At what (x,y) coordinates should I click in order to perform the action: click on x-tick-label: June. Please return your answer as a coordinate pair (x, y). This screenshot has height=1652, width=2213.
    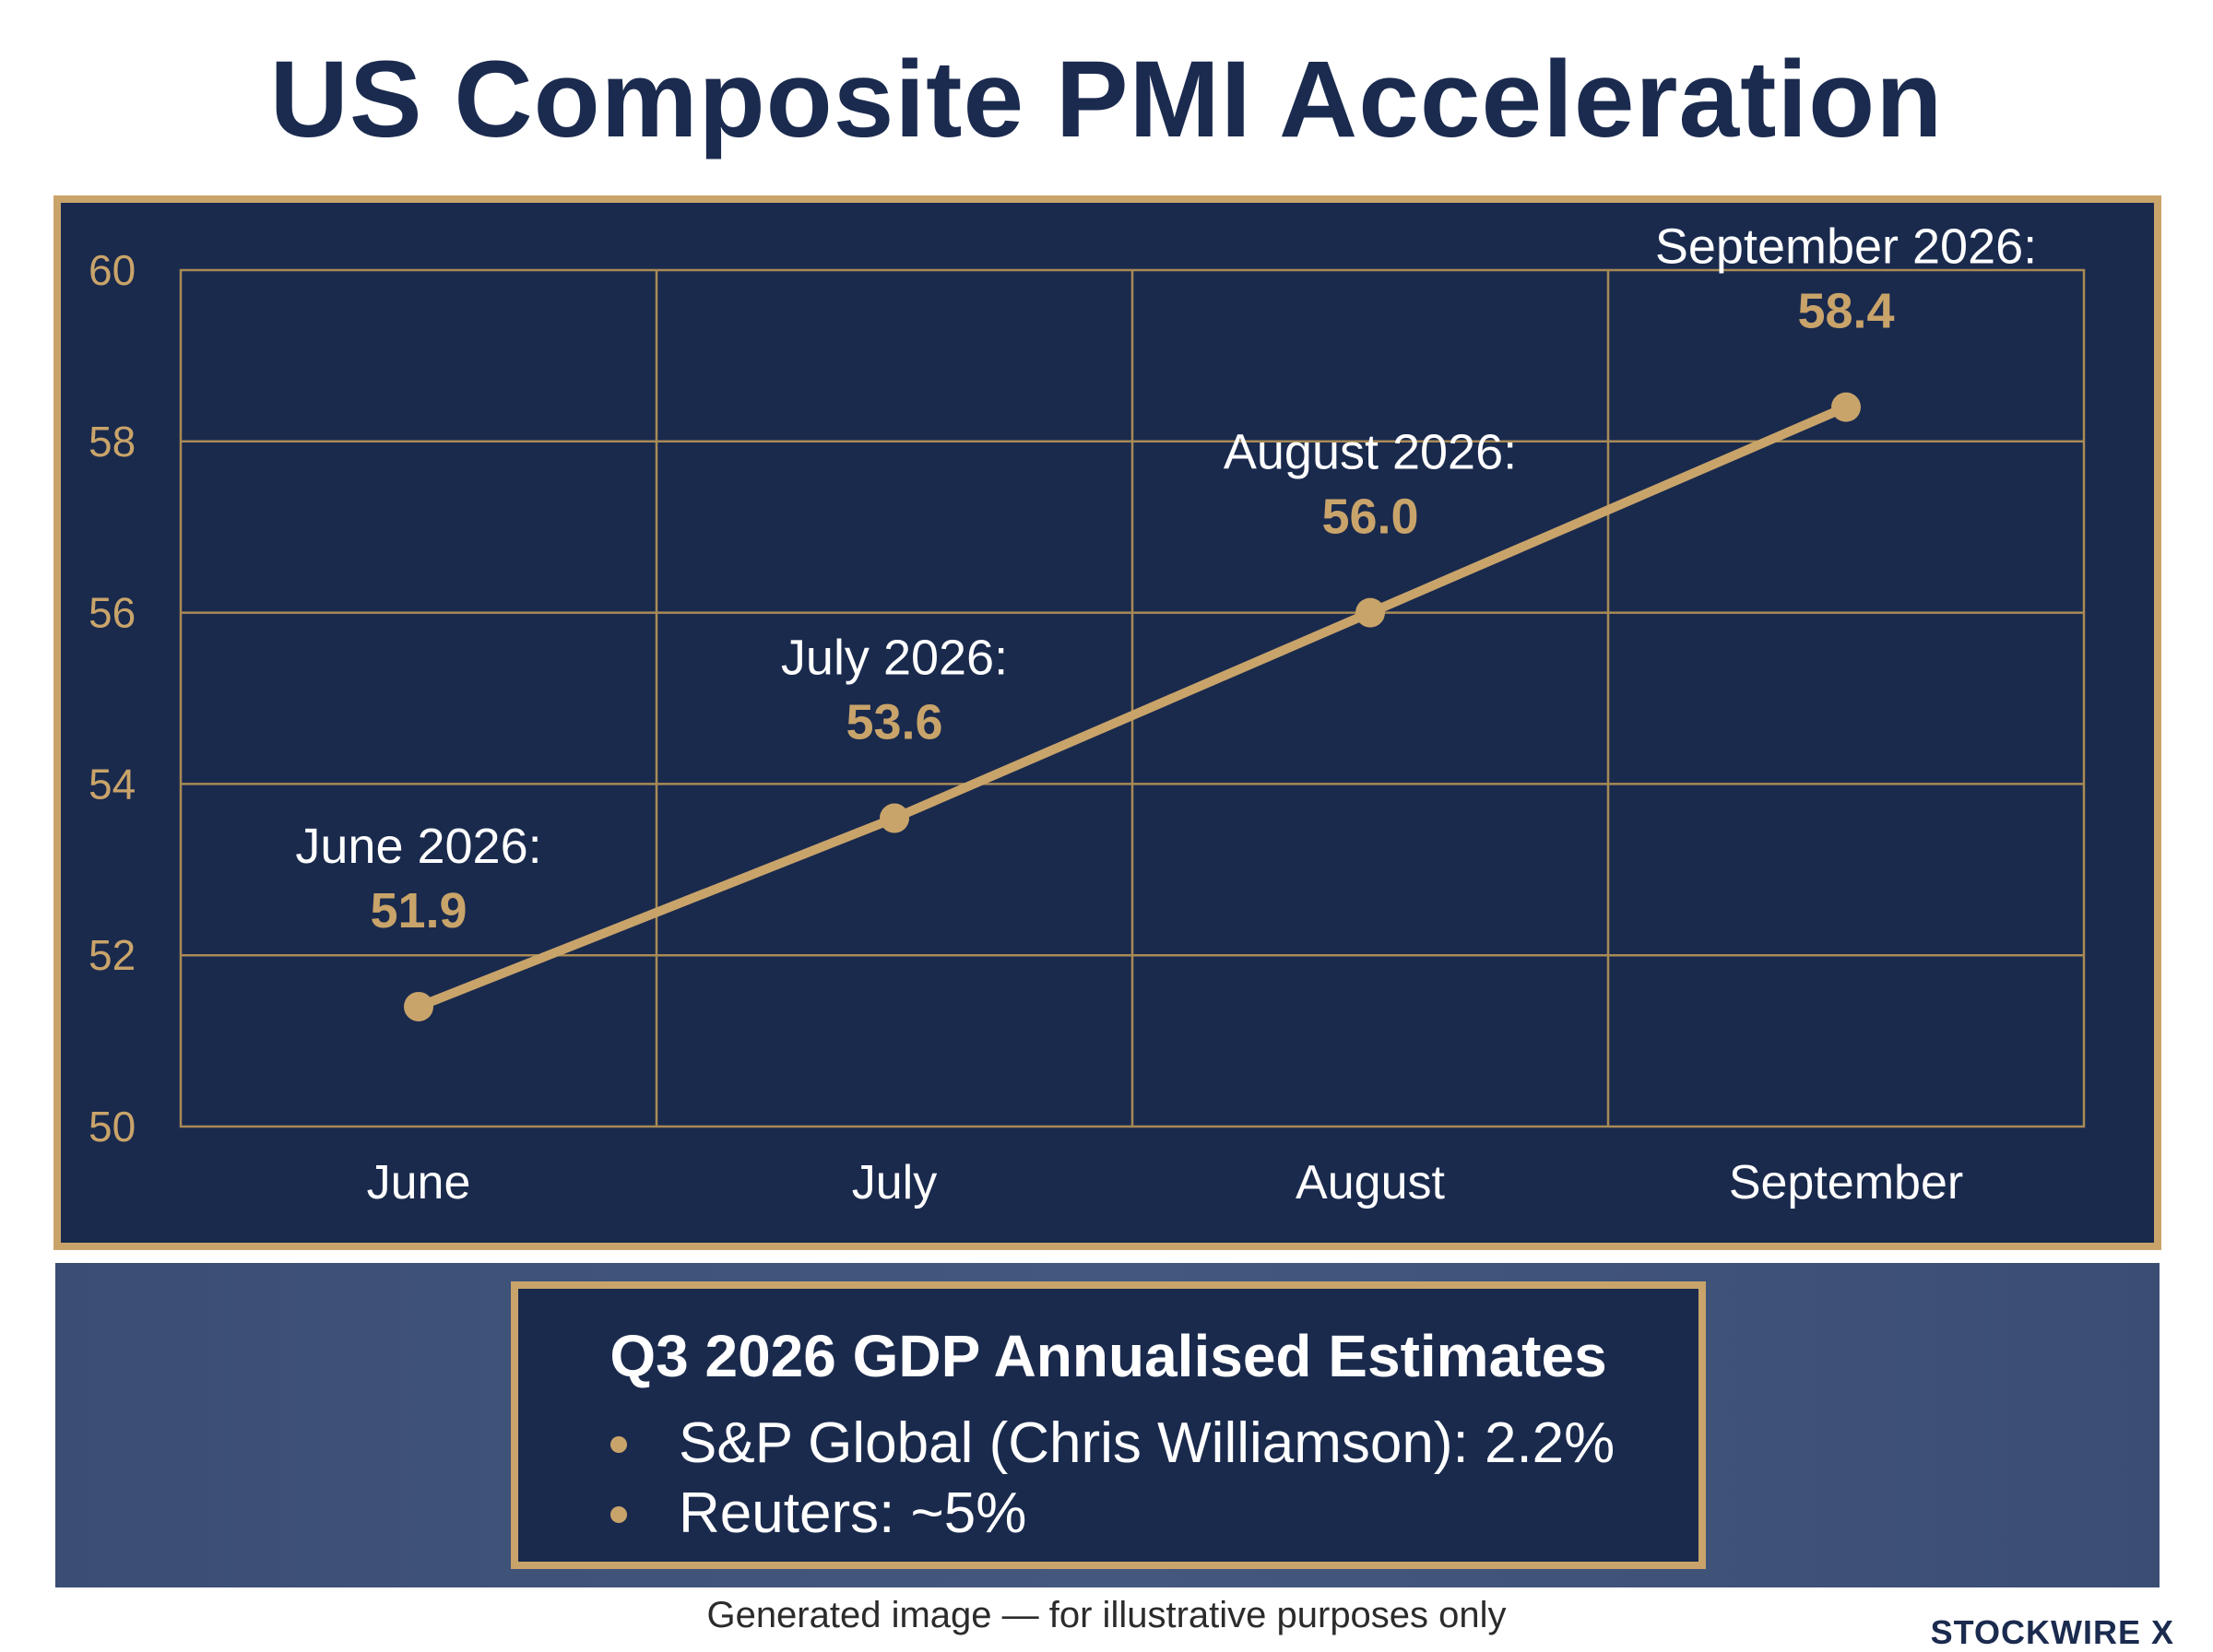
    Looking at the image, I should click on (419, 1183).